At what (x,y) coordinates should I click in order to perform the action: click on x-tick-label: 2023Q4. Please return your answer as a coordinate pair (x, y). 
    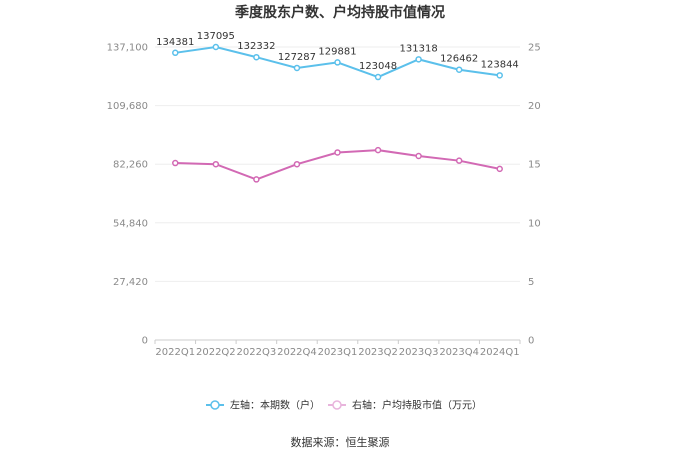
    Looking at the image, I should click on (459, 352).